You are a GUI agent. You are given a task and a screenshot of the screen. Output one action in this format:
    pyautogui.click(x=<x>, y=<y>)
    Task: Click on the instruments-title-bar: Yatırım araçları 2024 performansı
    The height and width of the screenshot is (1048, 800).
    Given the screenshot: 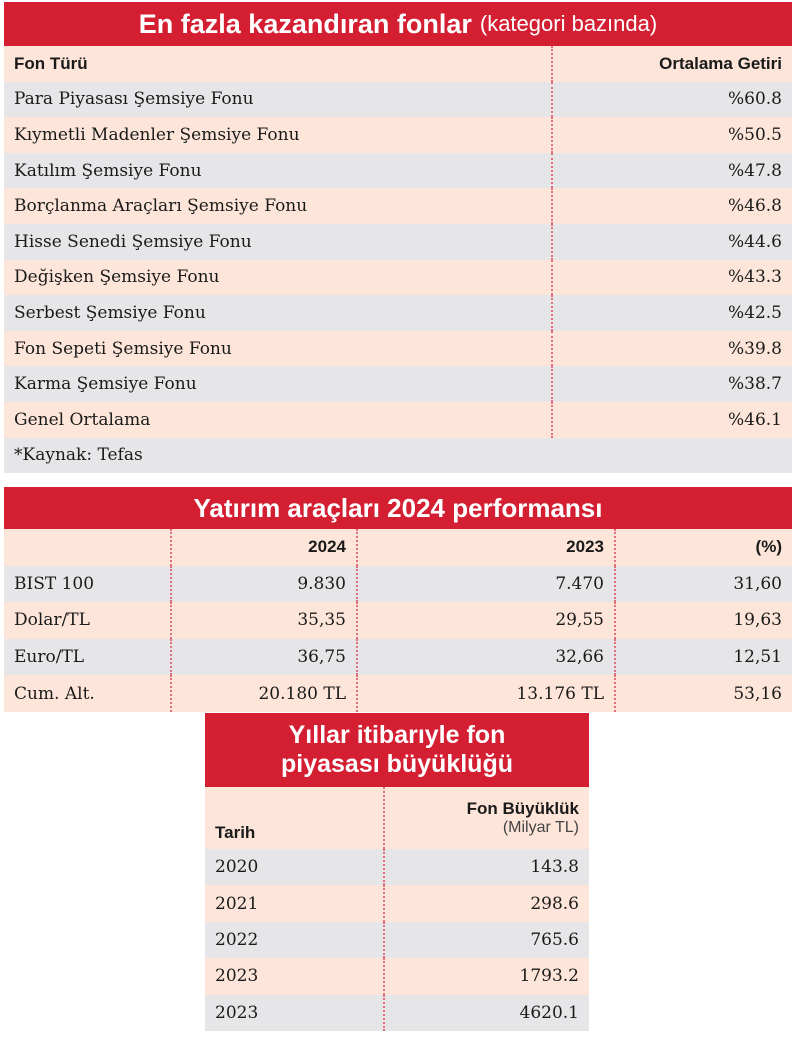 What is the action you would take?
    pyautogui.click(x=398, y=508)
    